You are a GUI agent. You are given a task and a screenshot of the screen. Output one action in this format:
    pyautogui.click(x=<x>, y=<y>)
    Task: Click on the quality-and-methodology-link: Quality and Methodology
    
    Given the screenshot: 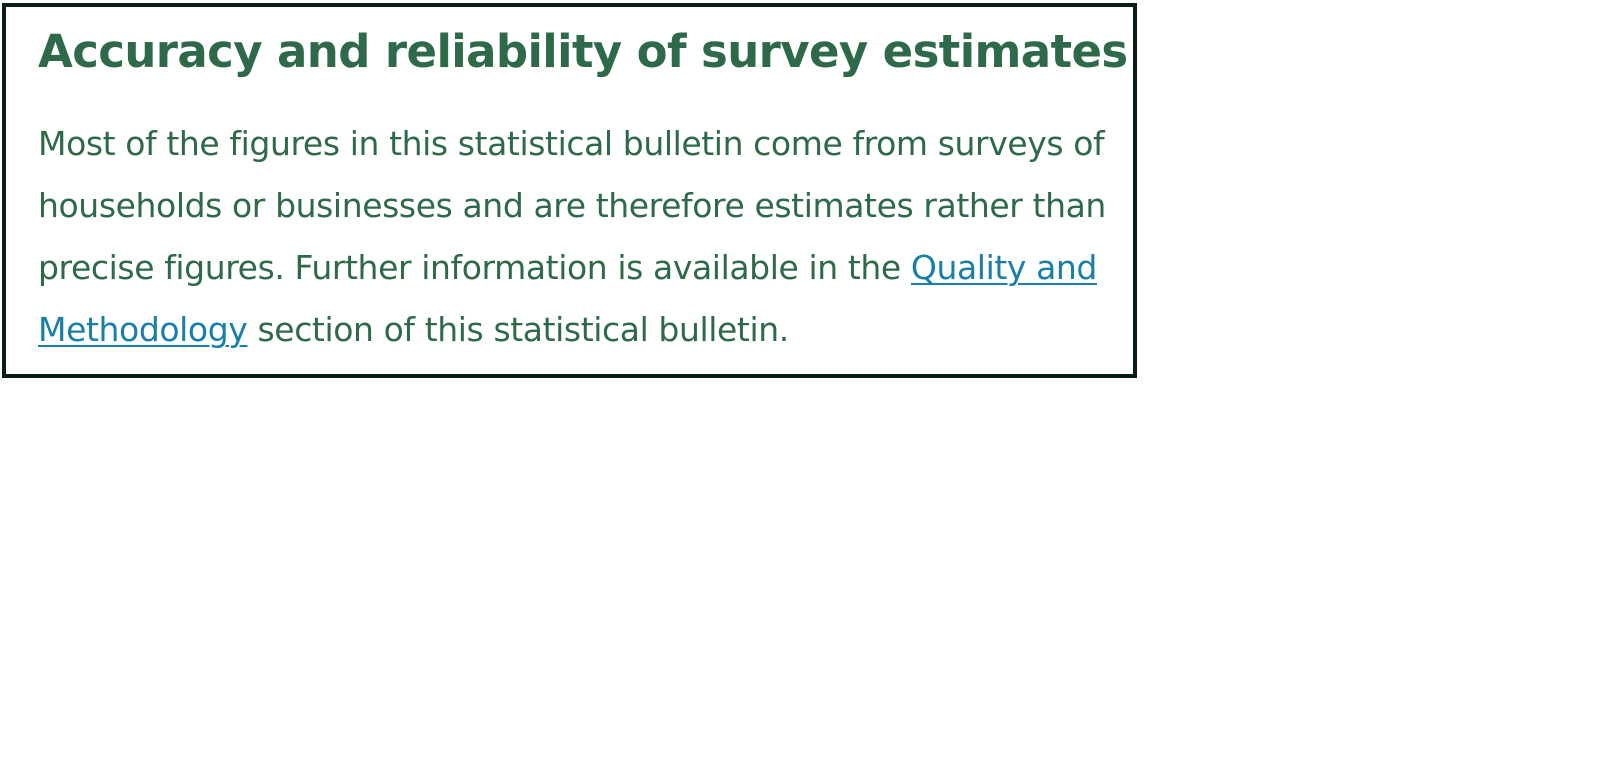 What is the action you would take?
    pyautogui.click(x=567, y=298)
    